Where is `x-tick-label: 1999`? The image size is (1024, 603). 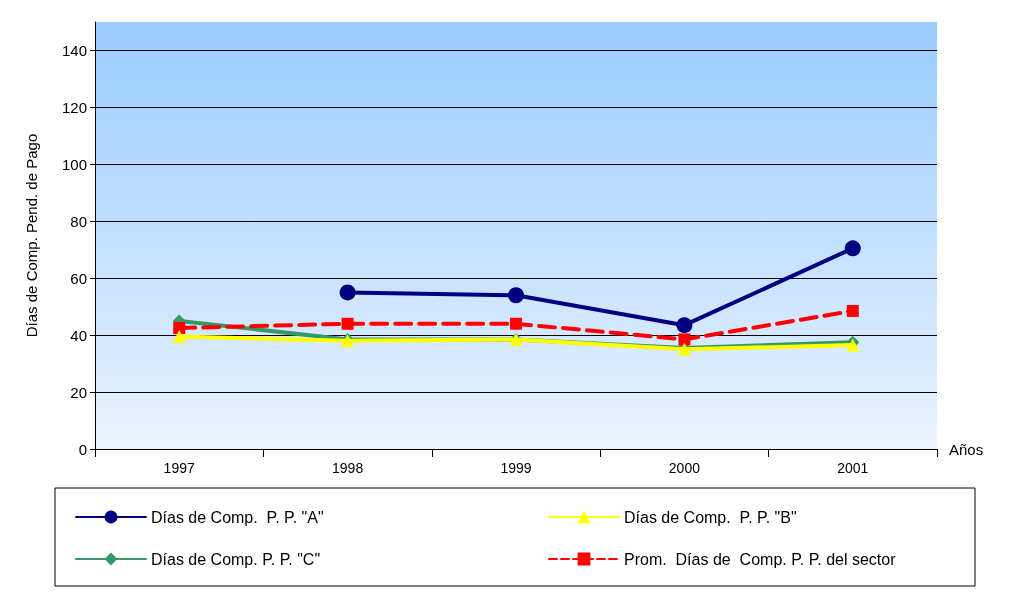
x-tick-label: 1999 is located at coordinates (516, 468).